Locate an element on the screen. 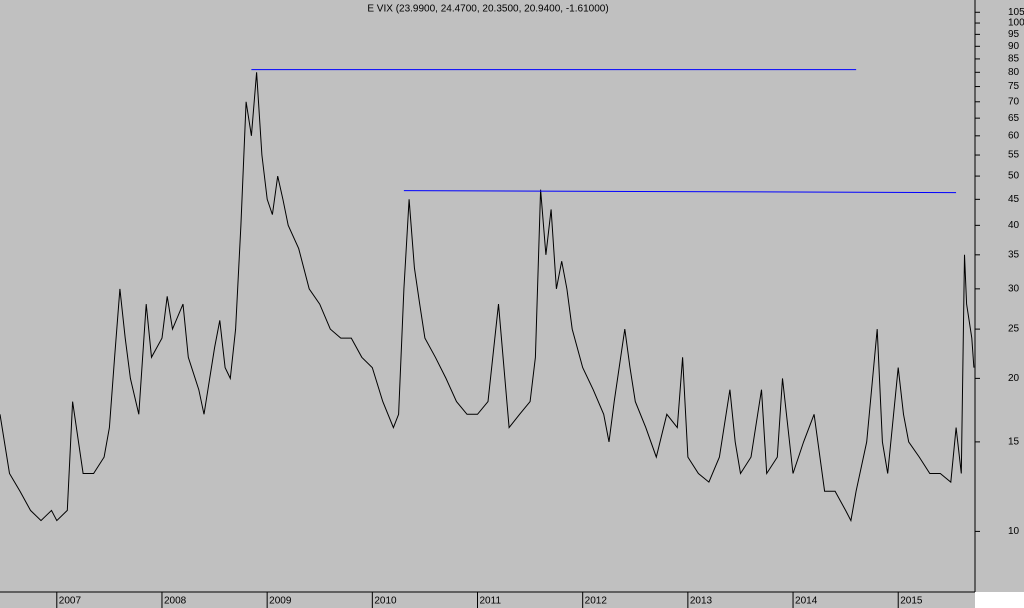 Image resolution: width=1024 pixels, height=608 pixels. y-tick-label: 15 is located at coordinates (1014, 442).